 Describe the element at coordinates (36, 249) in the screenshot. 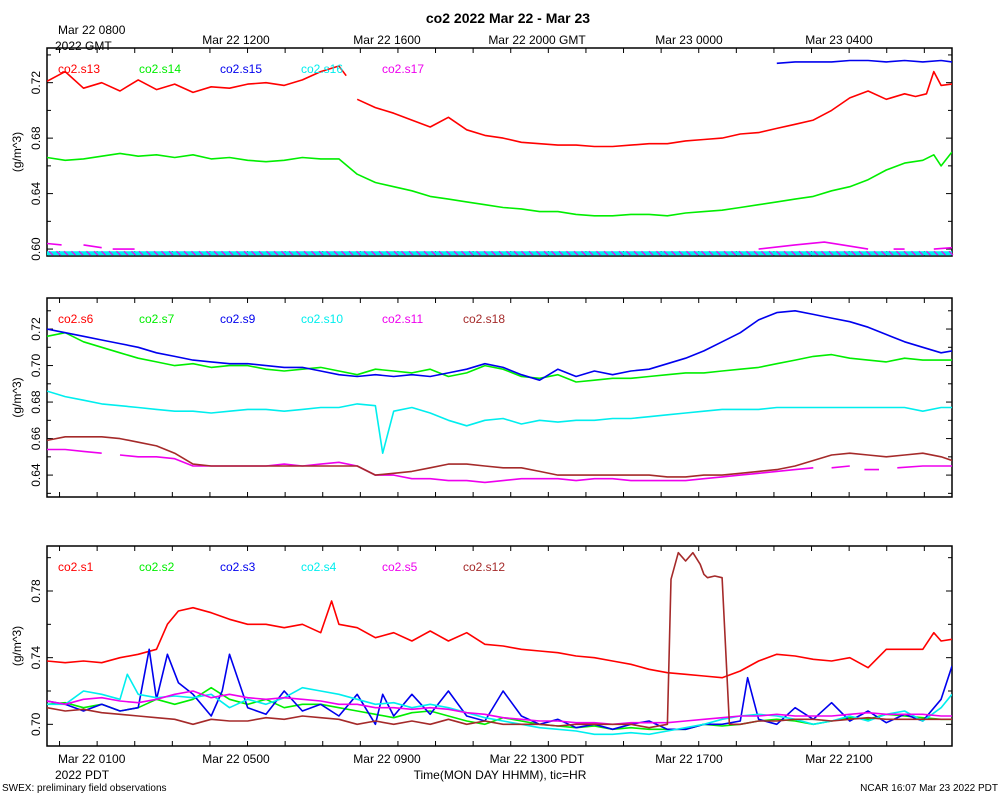

I see `y-tick-label: 0.60` at that location.